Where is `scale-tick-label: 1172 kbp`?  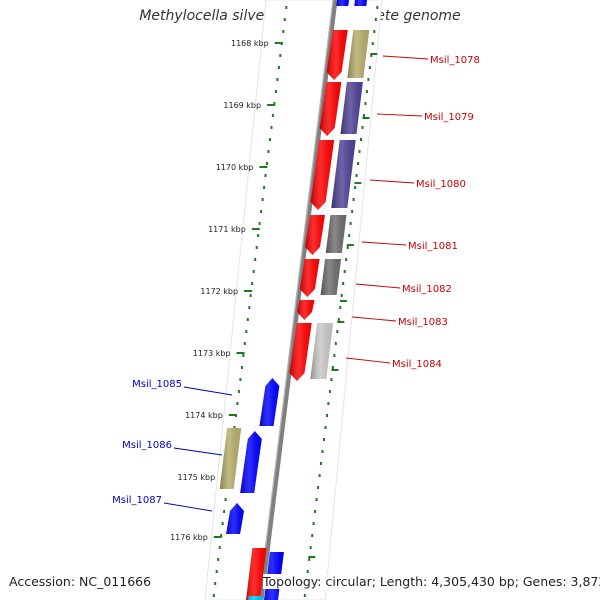
scale-tick-label: 1172 kbp is located at coordinates (219, 291).